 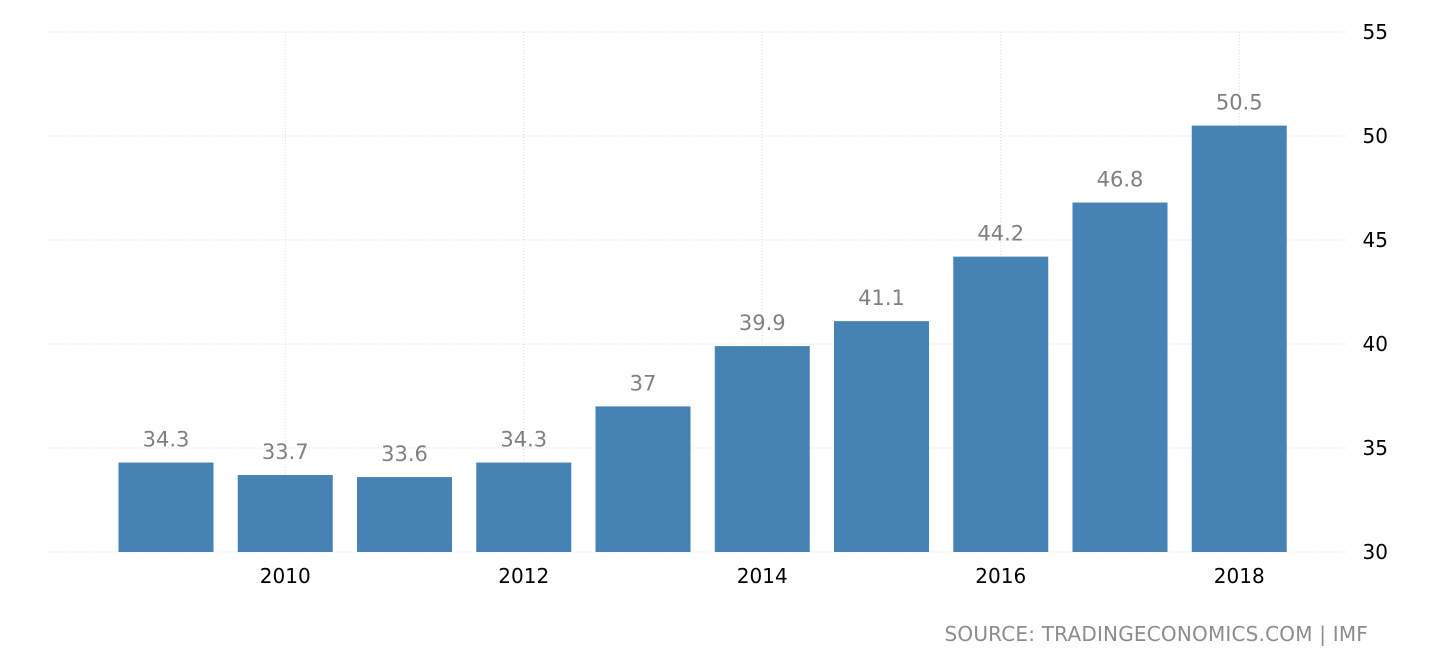 I want to click on bar-2018, so click(x=1239, y=338).